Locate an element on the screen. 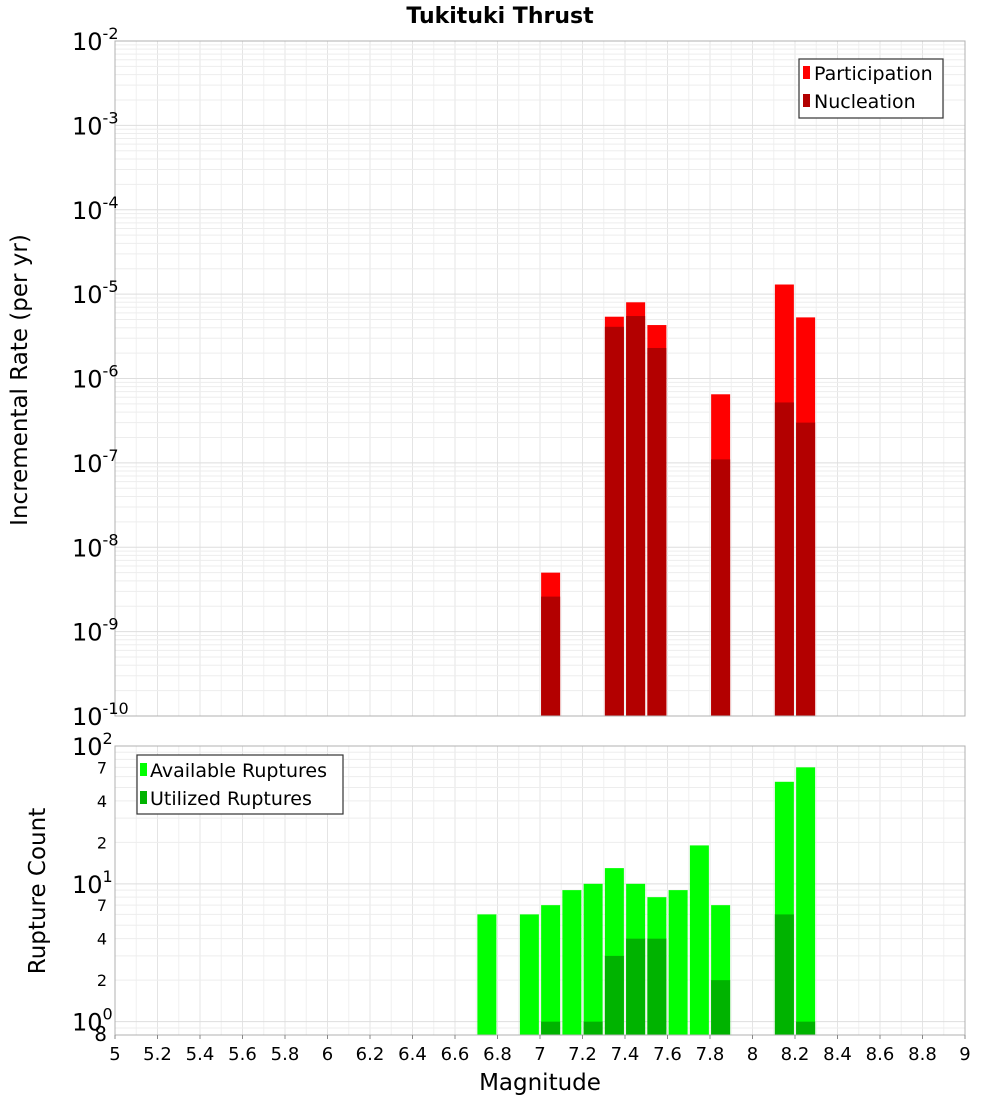  tick-exponent: -4 is located at coordinates (111, 202).